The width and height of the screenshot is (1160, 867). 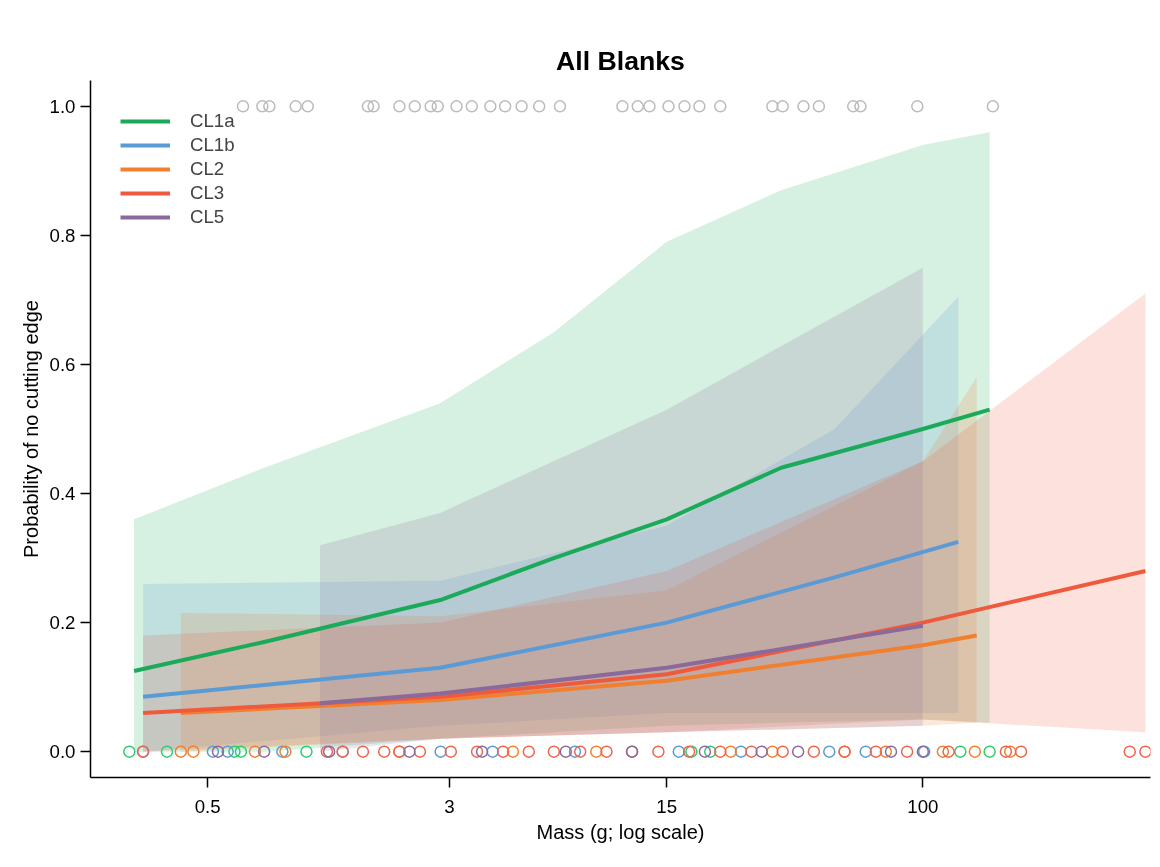 What do you see at coordinates (62, 364) in the screenshot?
I see `y-tick-label: 0.6` at bounding box center [62, 364].